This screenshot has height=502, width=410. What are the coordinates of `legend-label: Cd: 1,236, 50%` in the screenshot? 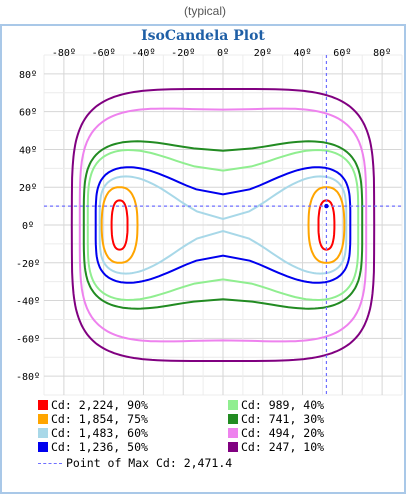 It's located at (99, 447).